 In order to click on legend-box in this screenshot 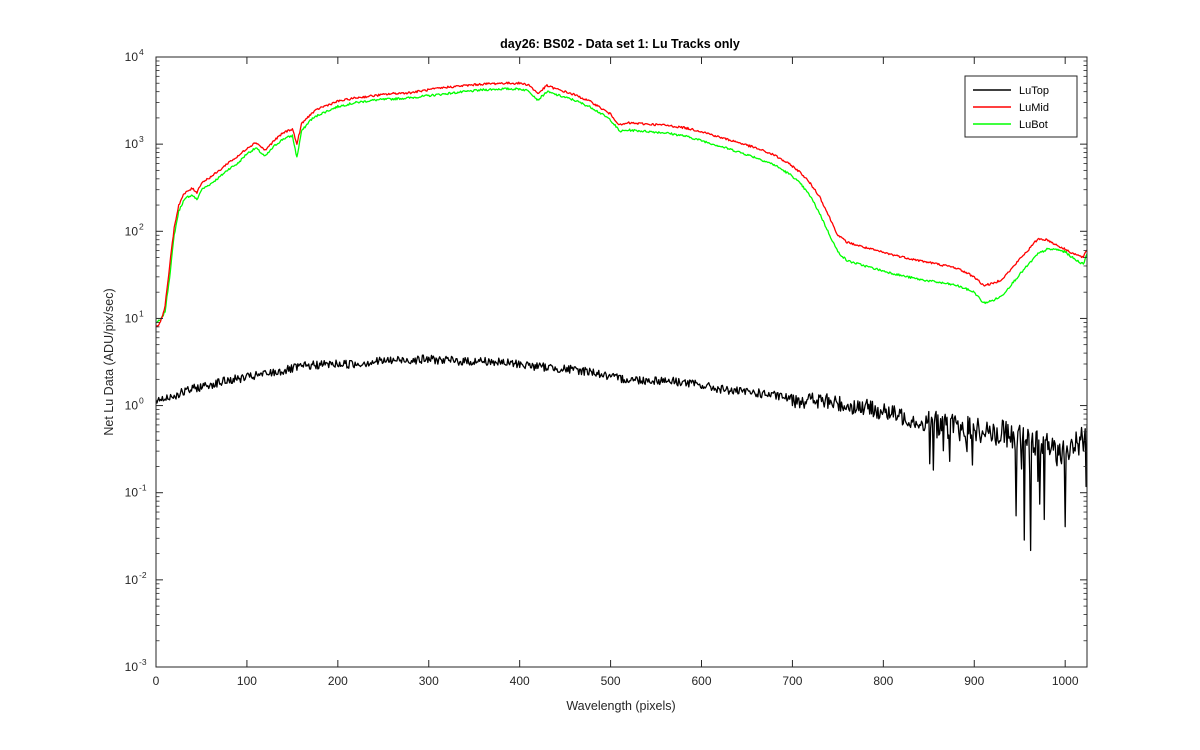, I will do `click(1021, 106)`.